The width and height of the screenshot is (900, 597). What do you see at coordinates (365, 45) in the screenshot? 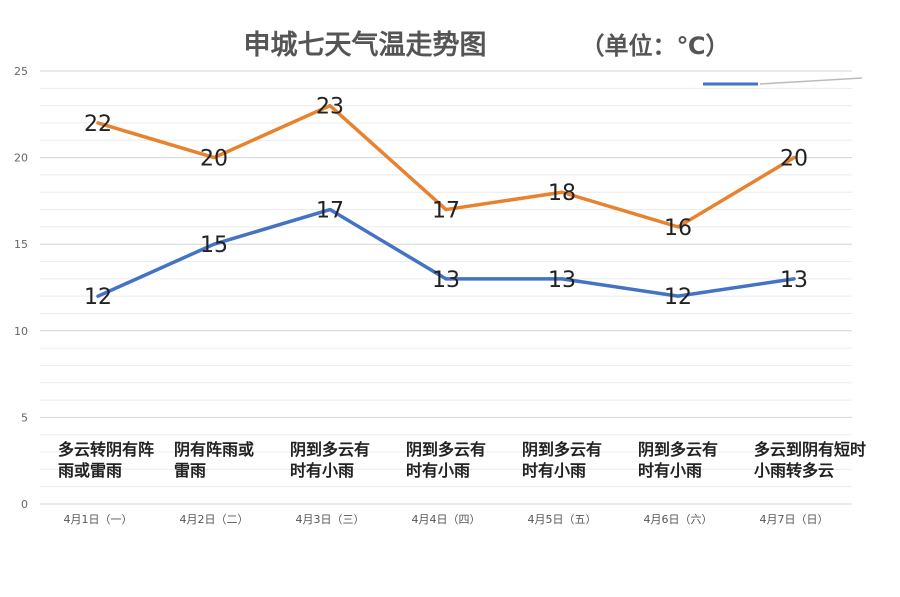
I see `chart-title: 申城七天气温走势图` at bounding box center [365, 45].